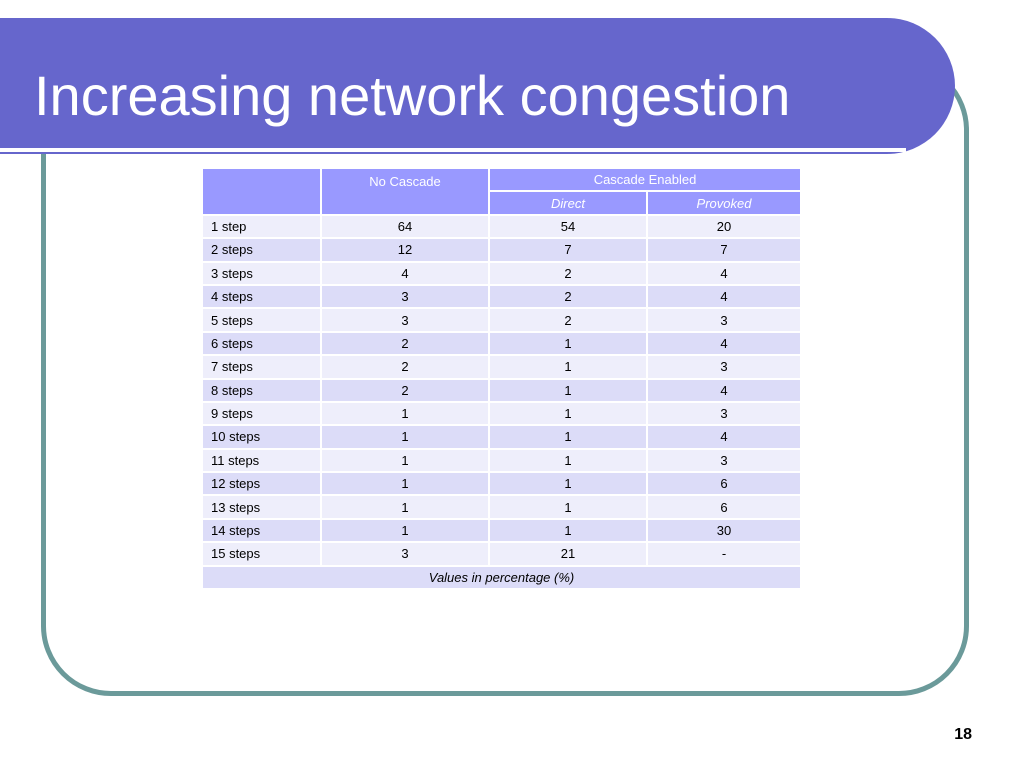  Describe the element at coordinates (724, 250) in the screenshot. I see `provoked-cell: 7` at that location.